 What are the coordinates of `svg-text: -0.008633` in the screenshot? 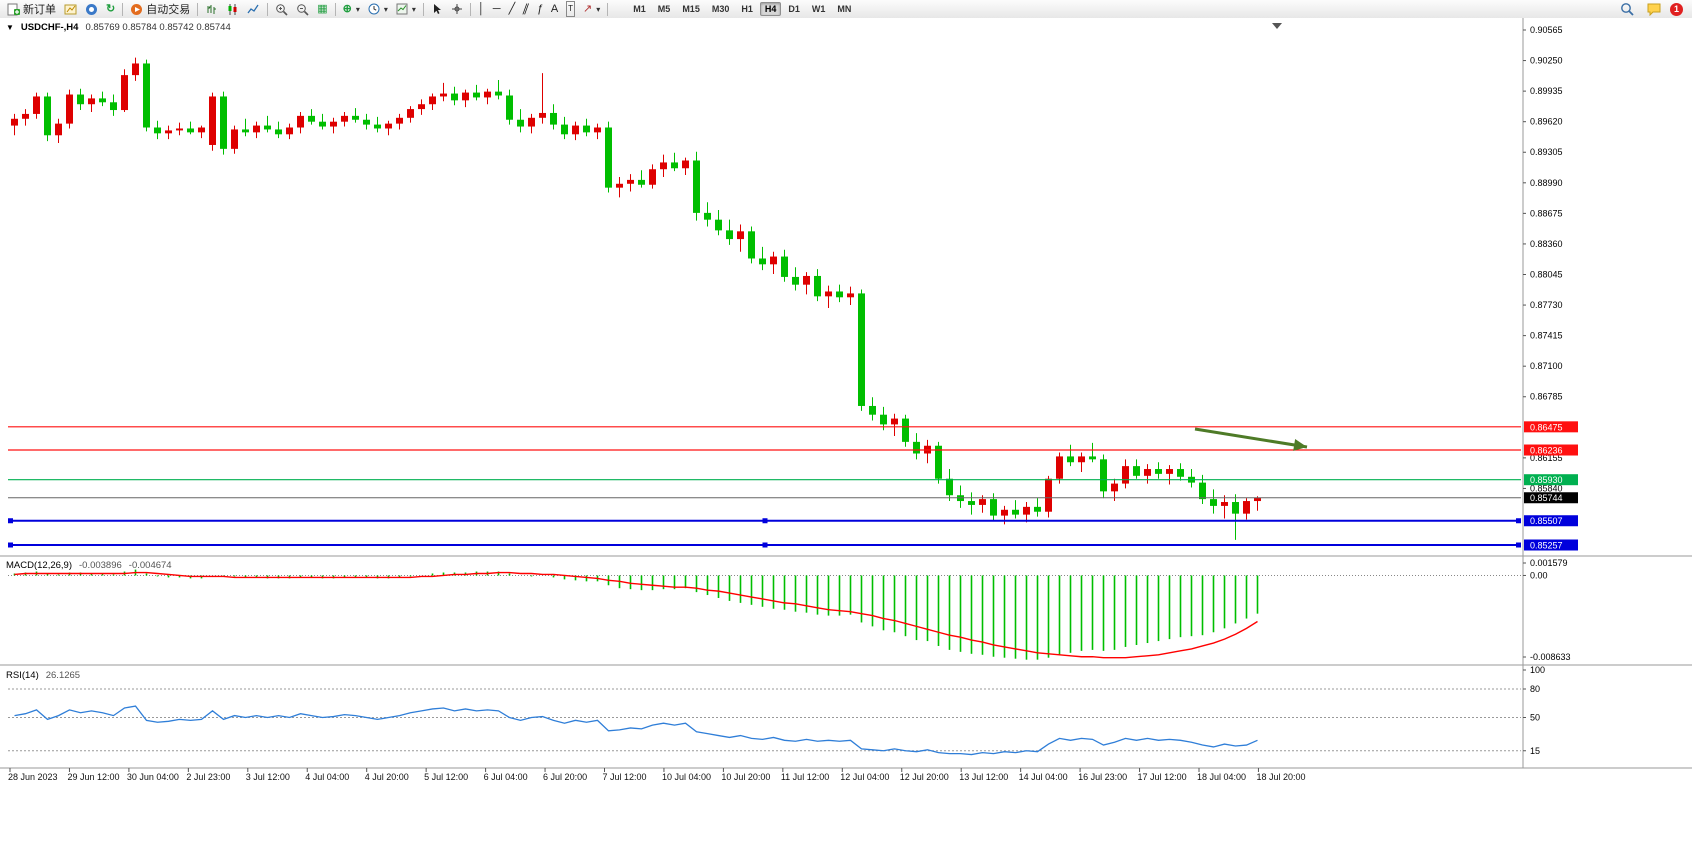 It's located at (1550, 657).